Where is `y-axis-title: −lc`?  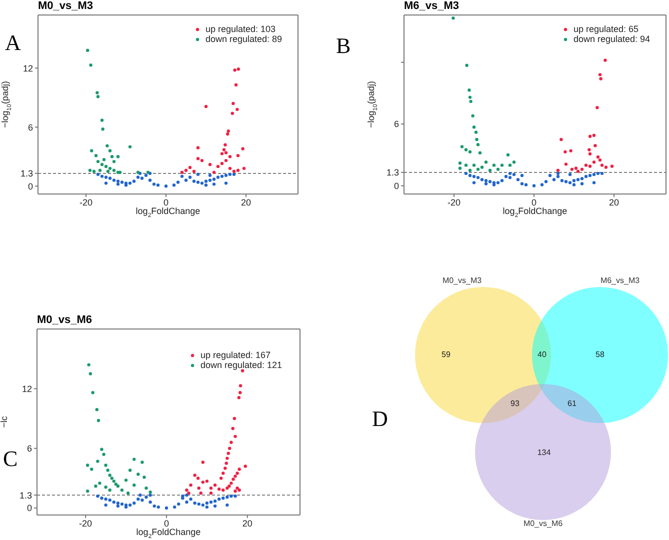
y-axis-title: −lc is located at coordinates (4, 422).